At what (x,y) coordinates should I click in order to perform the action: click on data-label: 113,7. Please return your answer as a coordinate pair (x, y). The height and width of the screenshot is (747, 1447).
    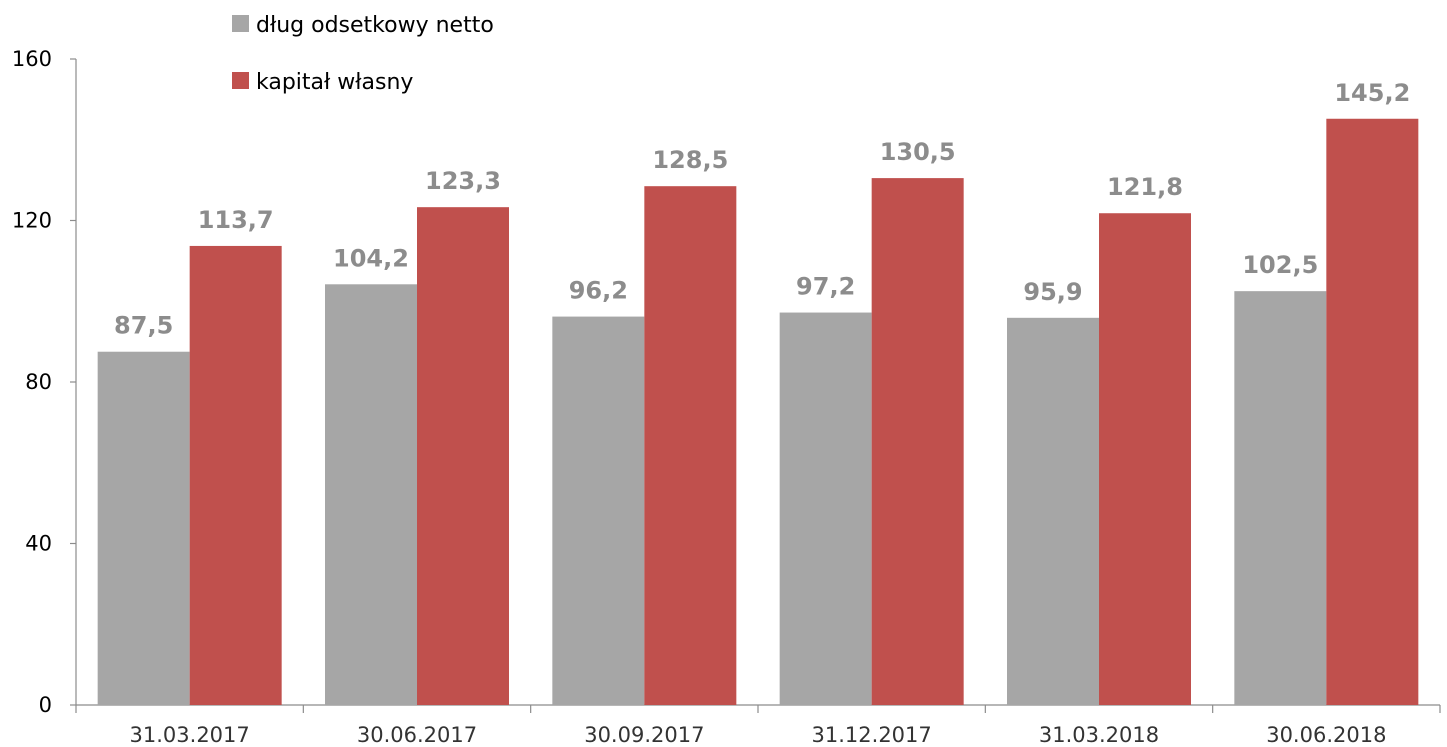
    Looking at the image, I should click on (236, 220).